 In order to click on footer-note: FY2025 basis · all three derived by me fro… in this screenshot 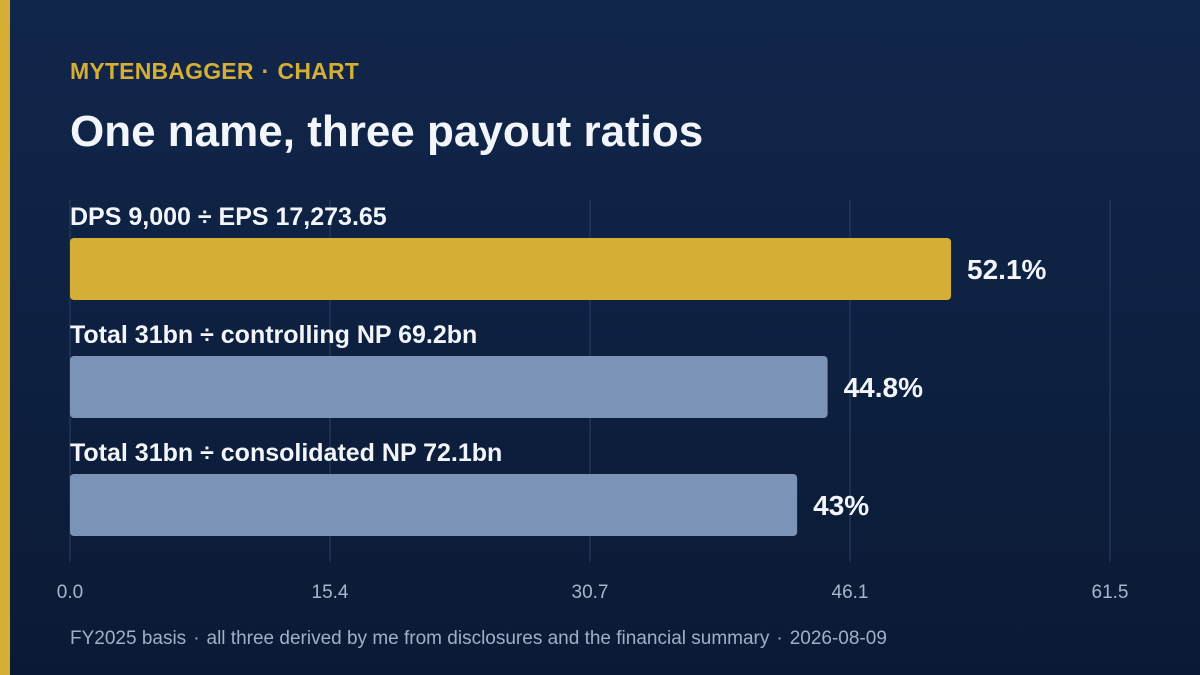, I will do `click(478, 639)`.